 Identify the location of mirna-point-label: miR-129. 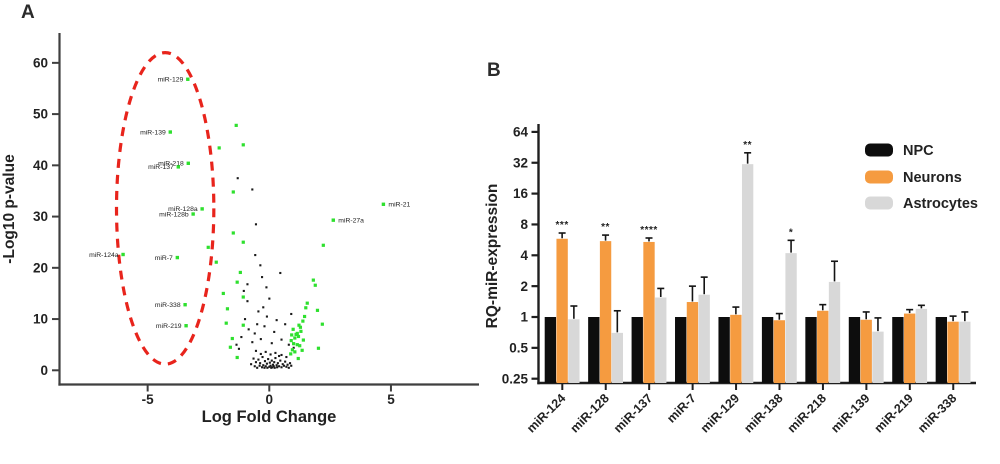
(171, 80).